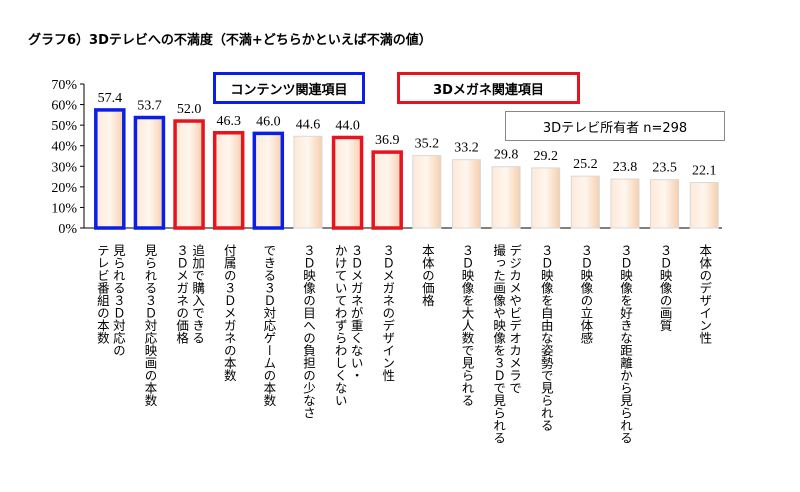 This screenshot has width=800, height=492. What do you see at coordinates (585, 164) in the screenshot?
I see `data-label: 25.2` at bounding box center [585, 164].